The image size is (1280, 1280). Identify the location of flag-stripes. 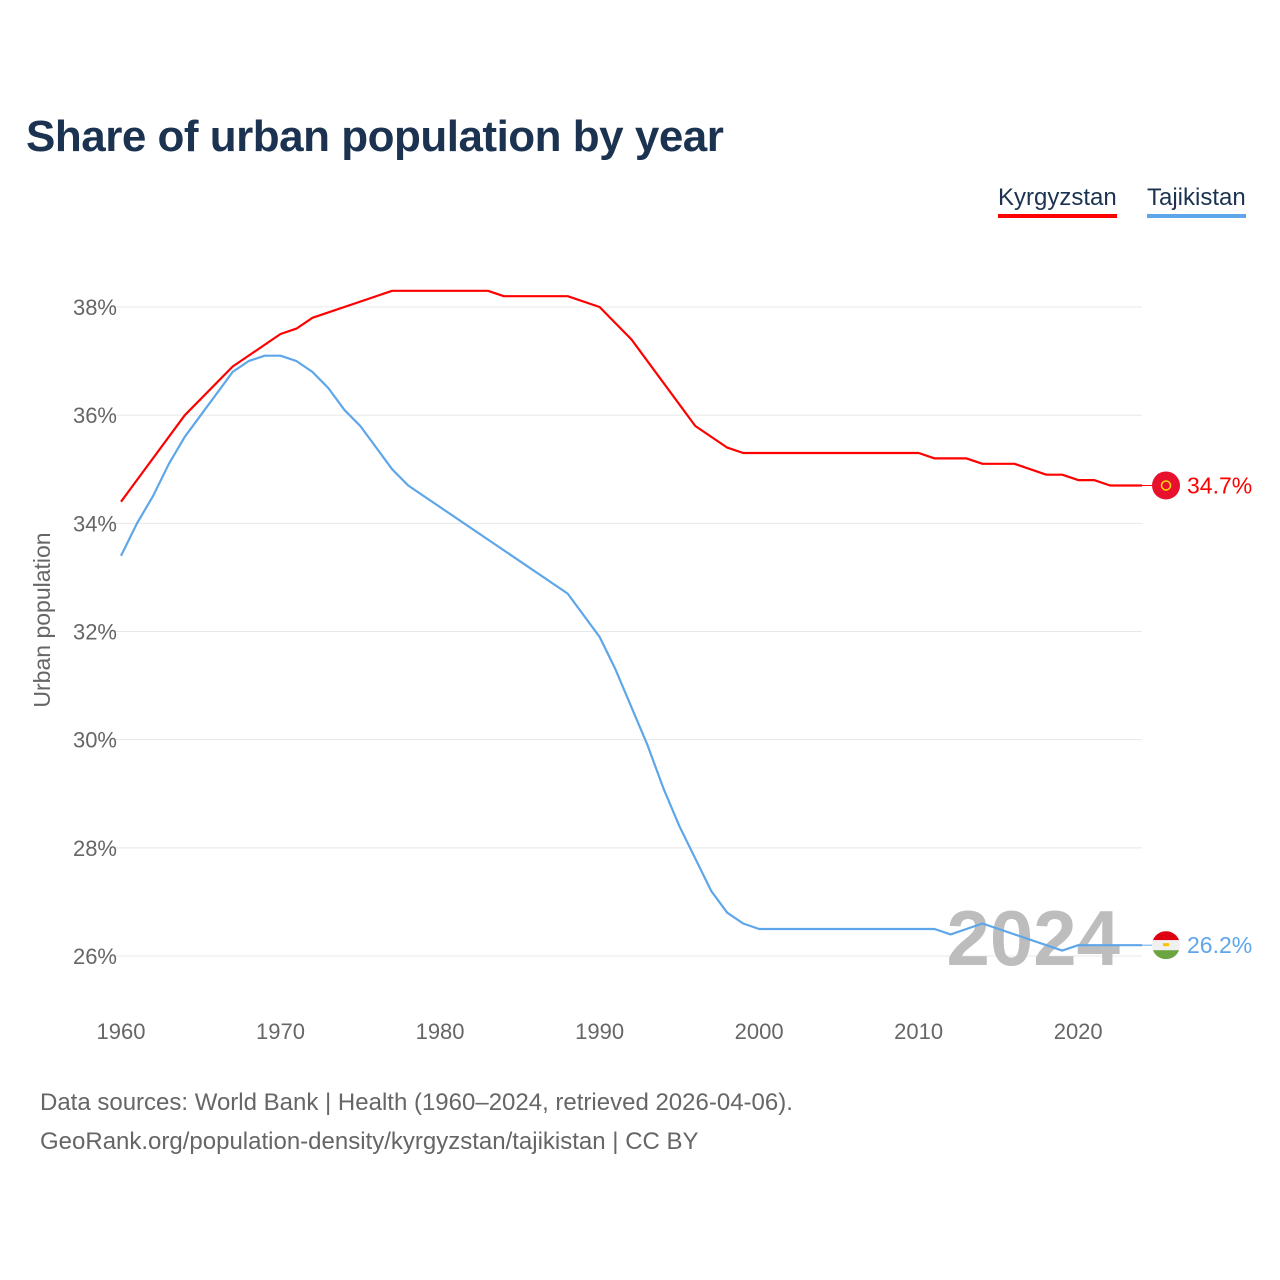
(1166, 945).